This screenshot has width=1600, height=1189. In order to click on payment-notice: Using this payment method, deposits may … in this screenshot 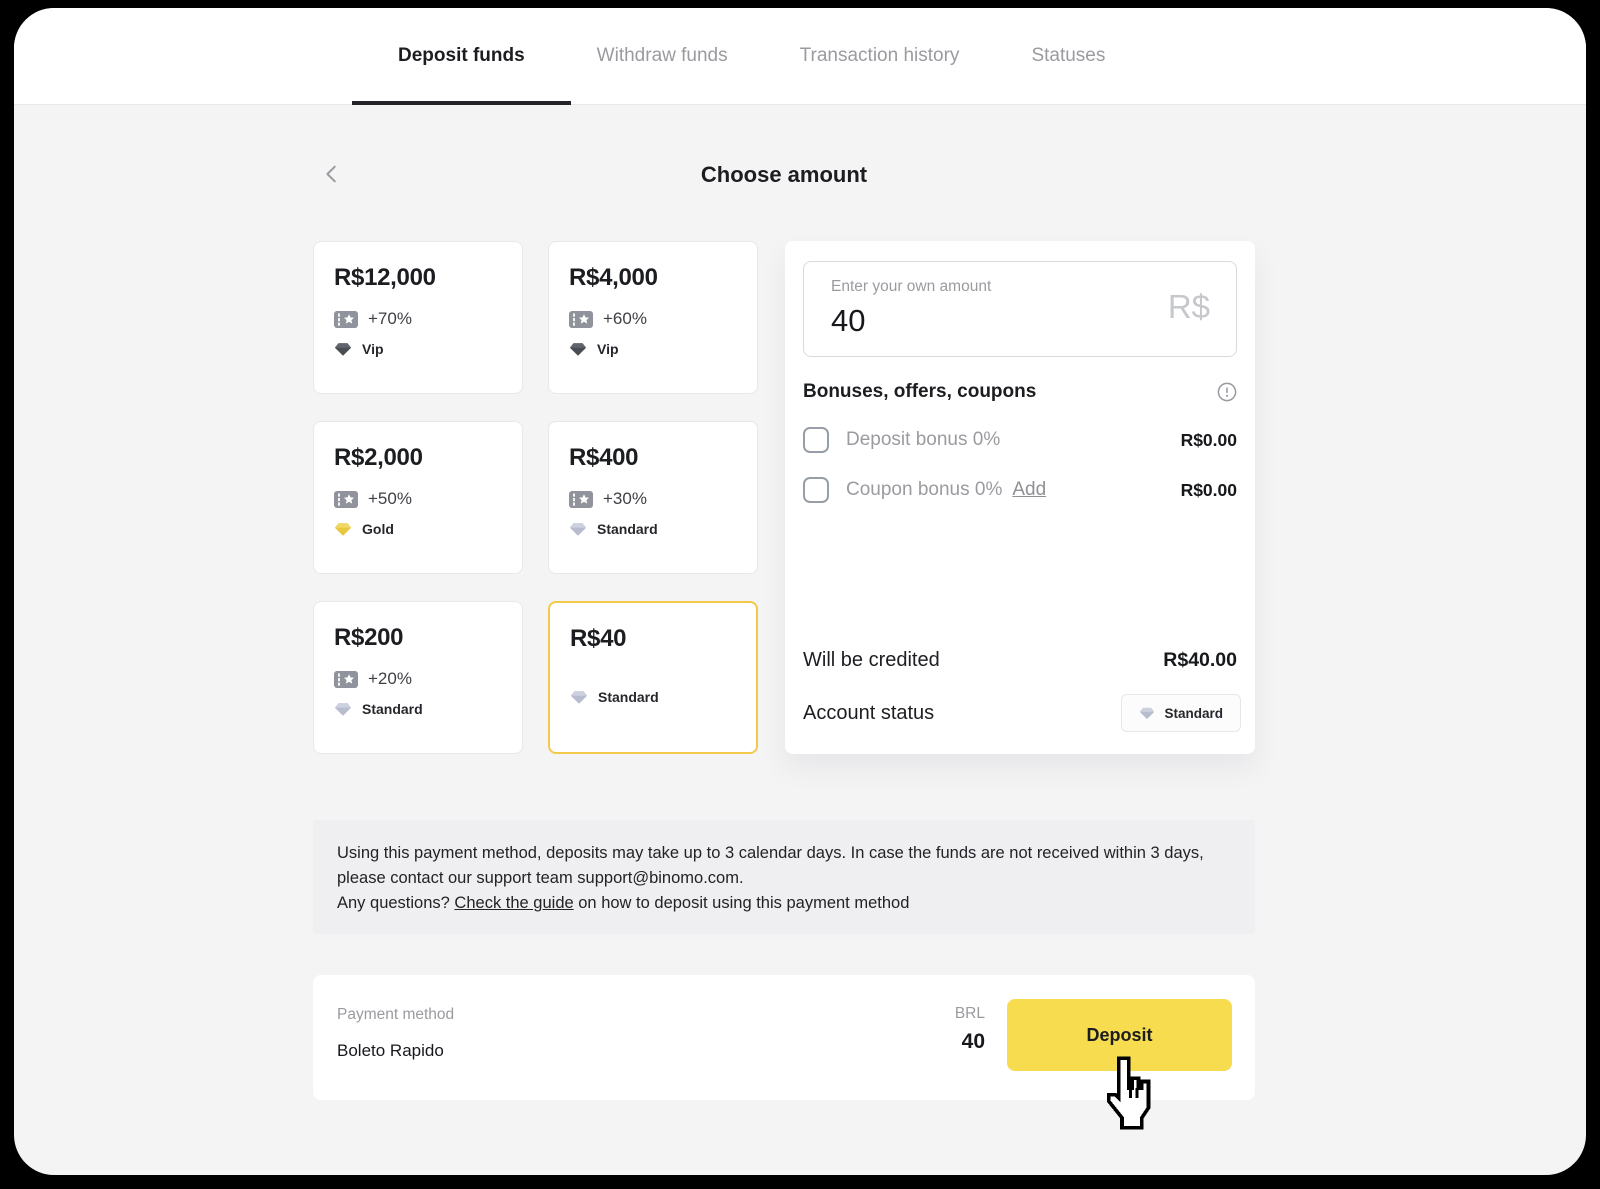, I will do `click(784, 877)`.